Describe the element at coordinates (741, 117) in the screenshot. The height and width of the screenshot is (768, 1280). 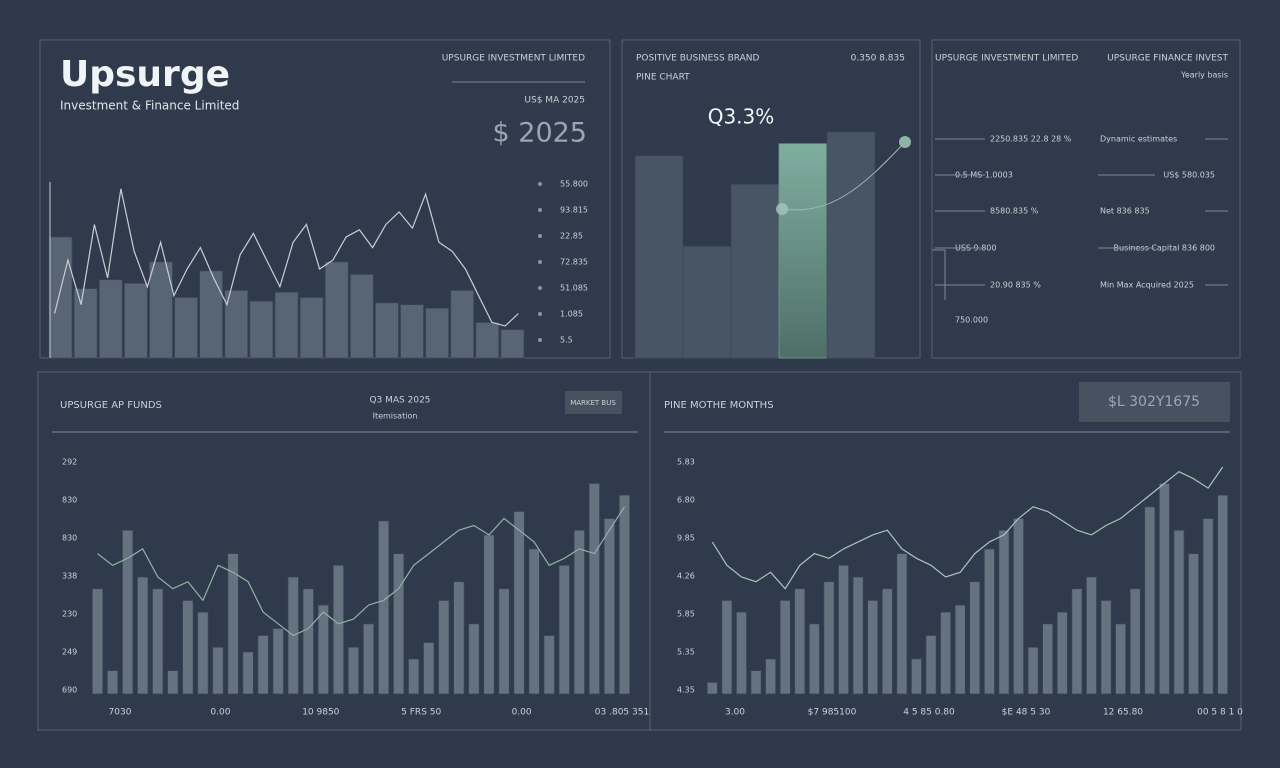
I see `annotation: Q3.3%` at that location.